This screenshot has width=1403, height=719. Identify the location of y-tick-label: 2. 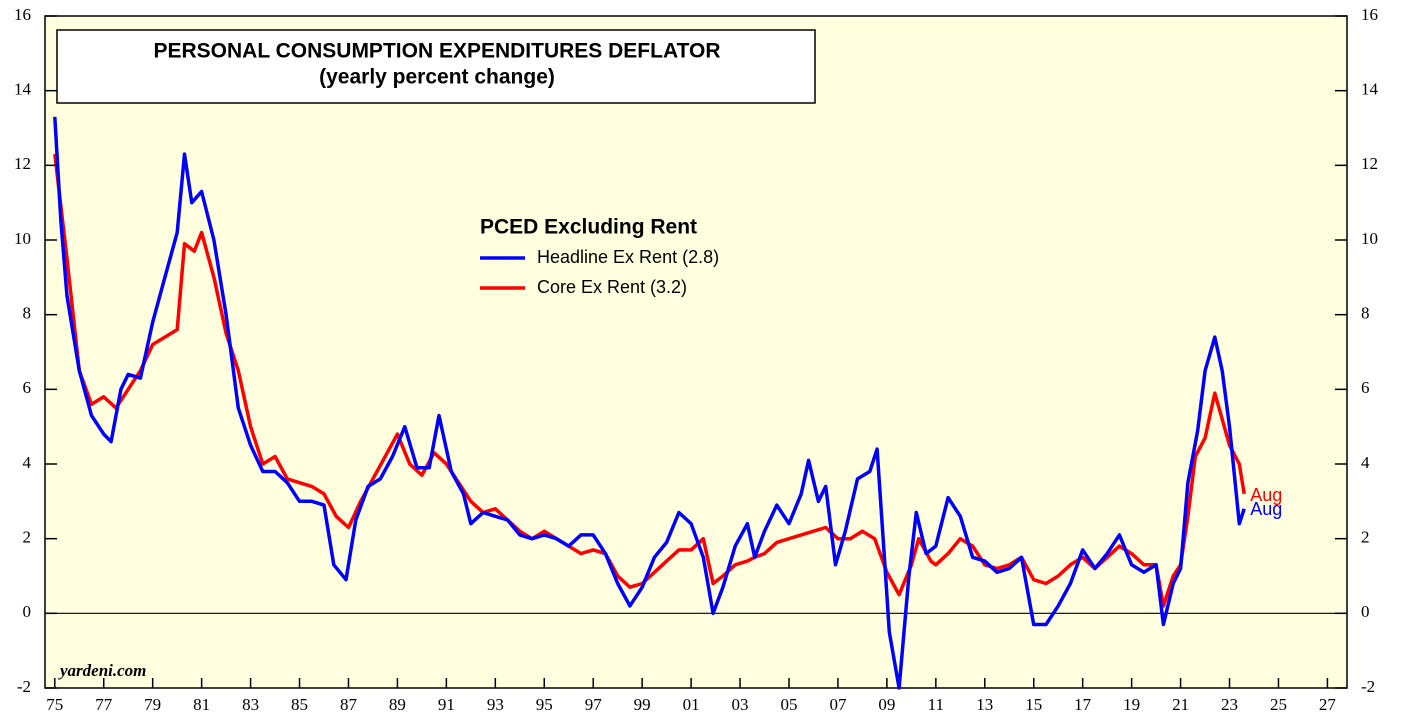
(27, 537).